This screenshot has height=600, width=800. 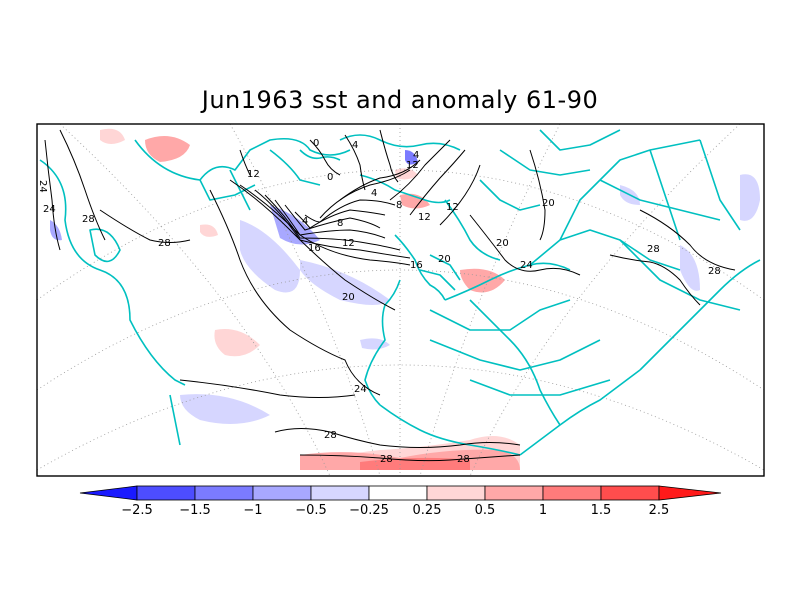 I want to click on colorbar, so click(x=400, y=493).